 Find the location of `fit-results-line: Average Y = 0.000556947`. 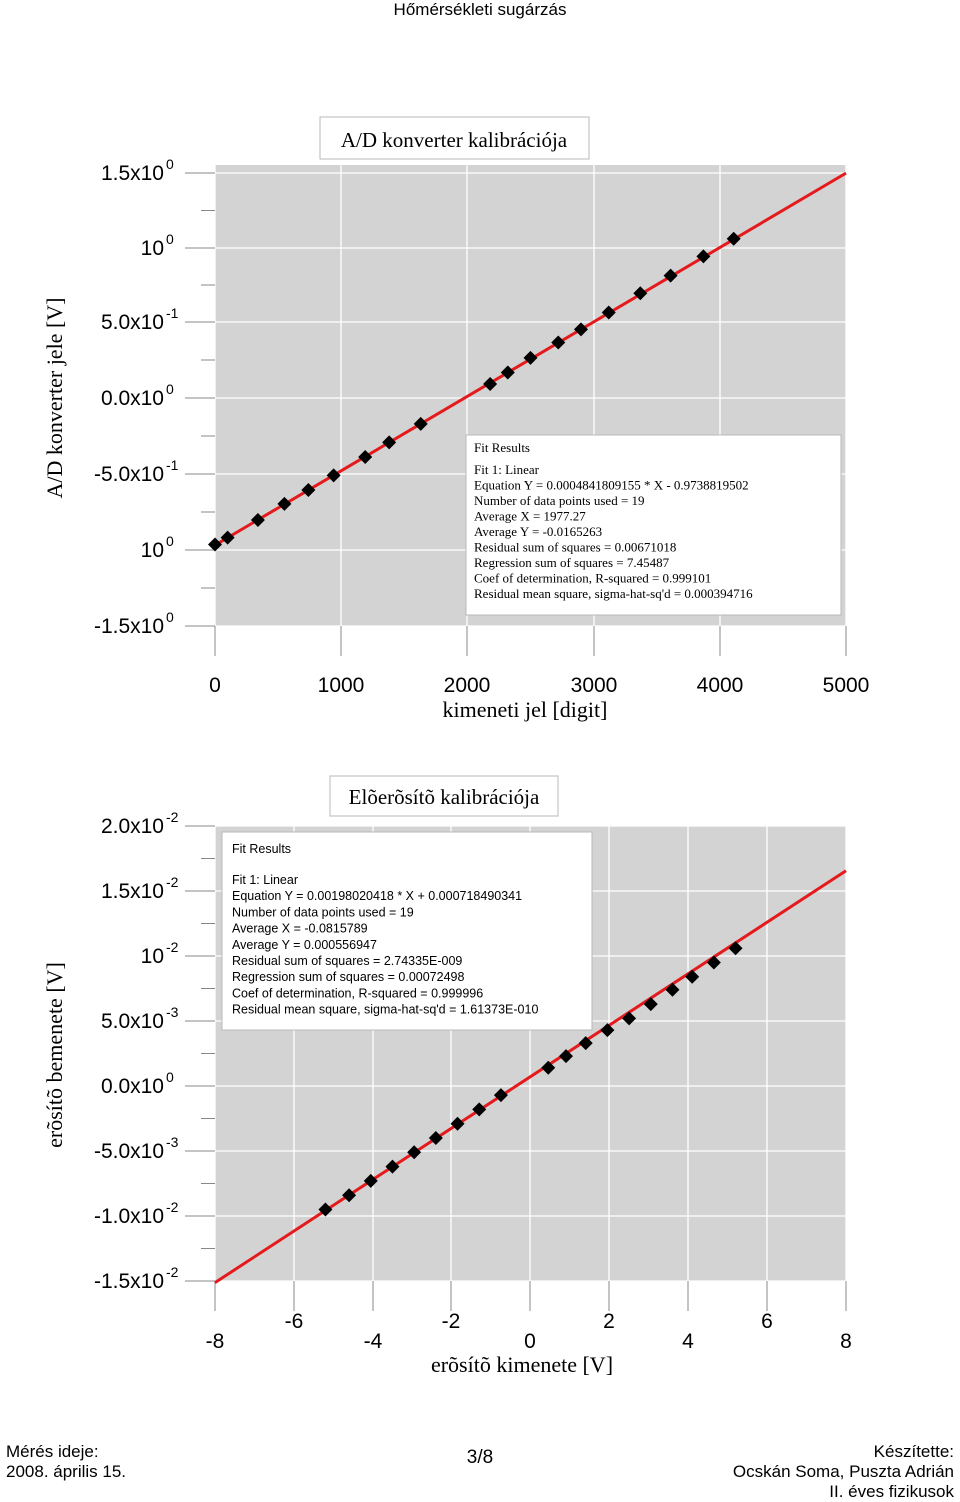

fit-results-line: Average Y = 0.000556947 is located at coordinates (304, 945).